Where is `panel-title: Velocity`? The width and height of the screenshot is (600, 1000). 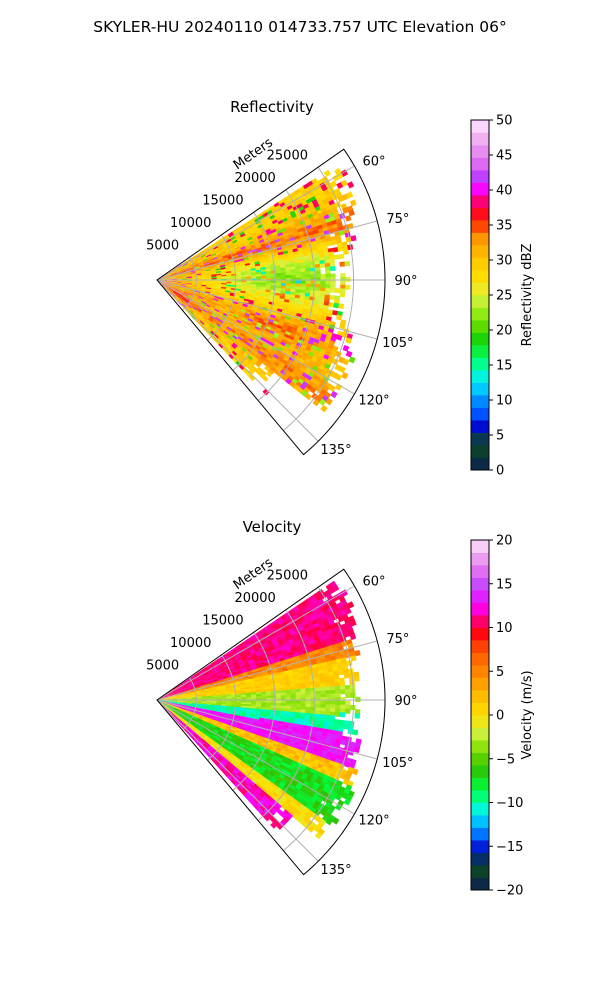 panel-title: Velocity is located at coordinates (272, 527).